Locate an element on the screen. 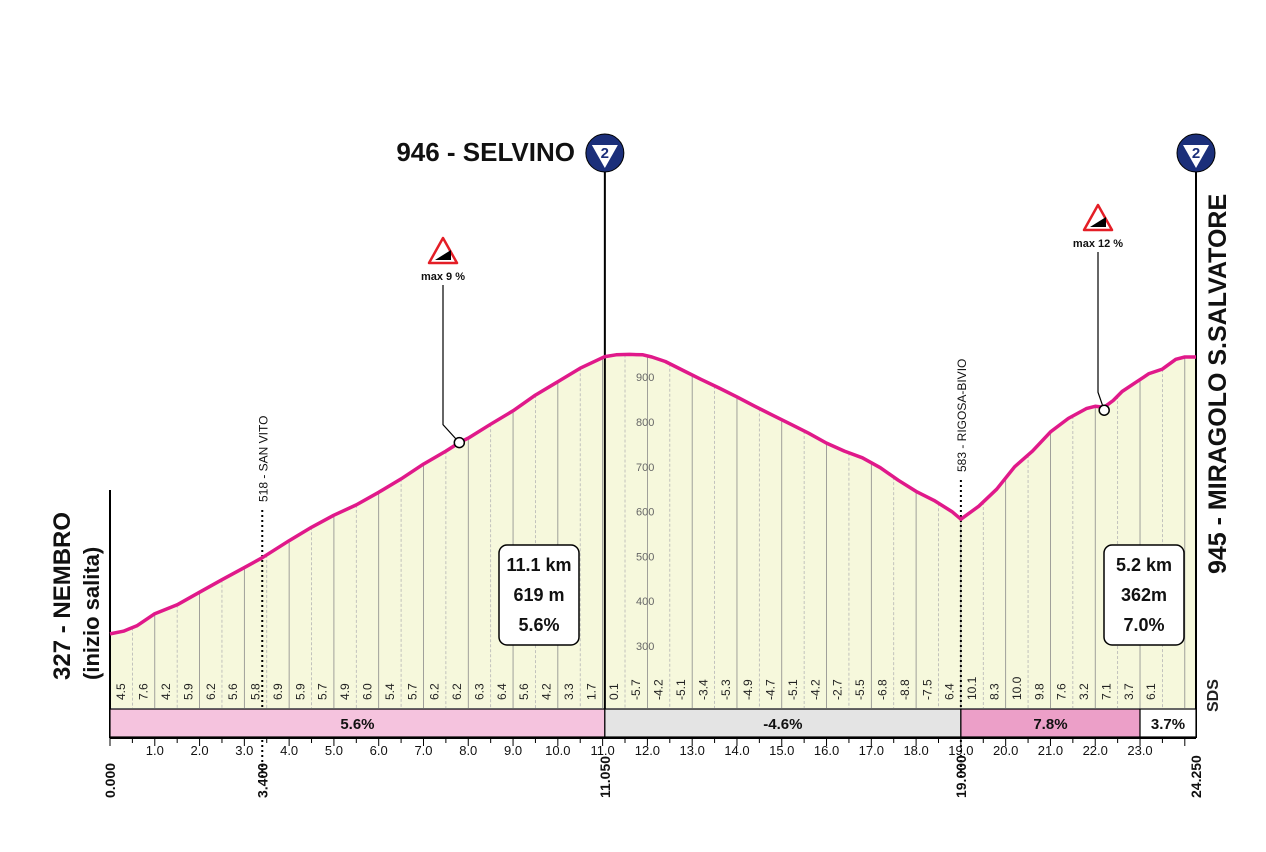 This screenshot has width=1266, height=852. km-gradient-label: -2.7 is located at coordinates (838, 689).